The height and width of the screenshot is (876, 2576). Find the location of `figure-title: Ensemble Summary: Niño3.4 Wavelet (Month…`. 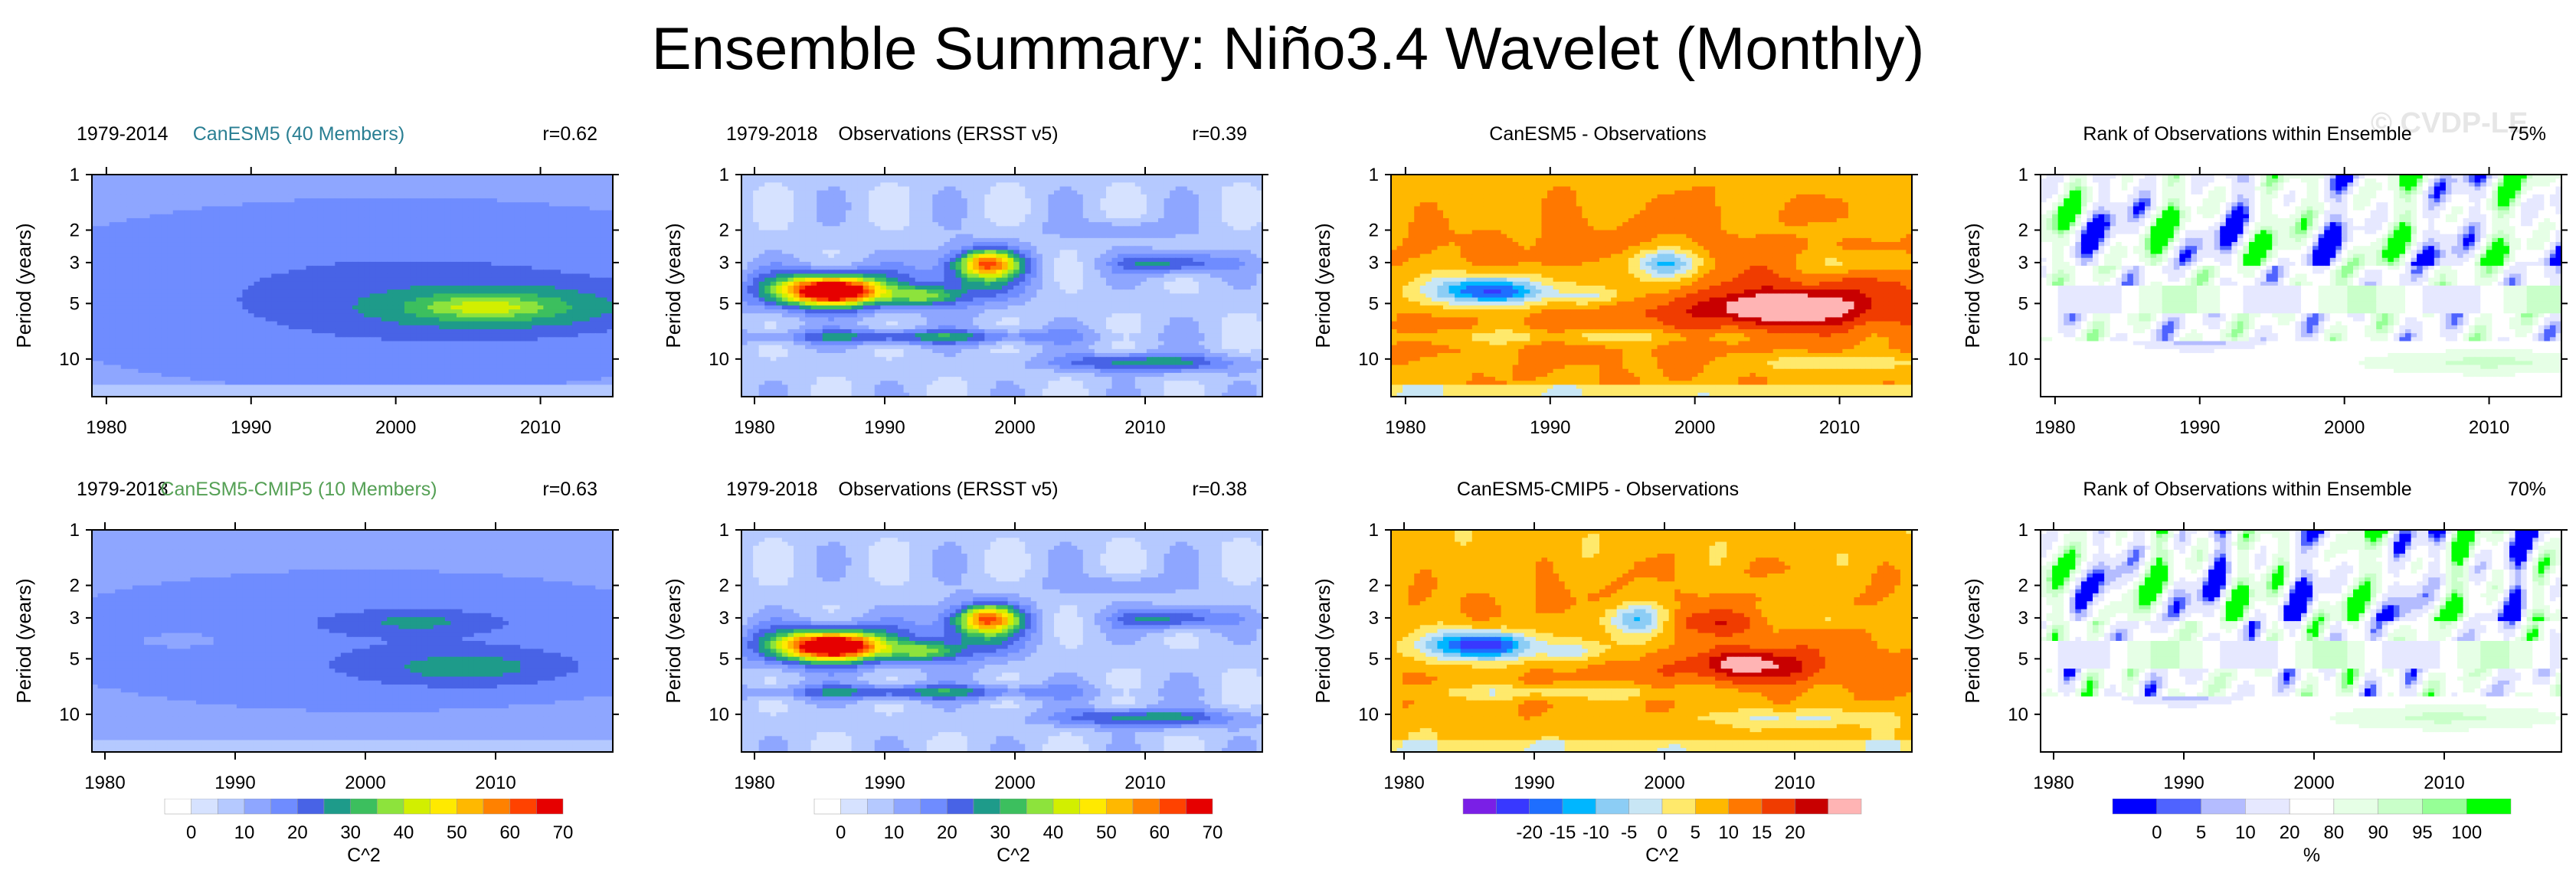

figure-title: Ensemble Summary: Niño3.4 Wavelet (Month… is located at coordinates (1288, 48).